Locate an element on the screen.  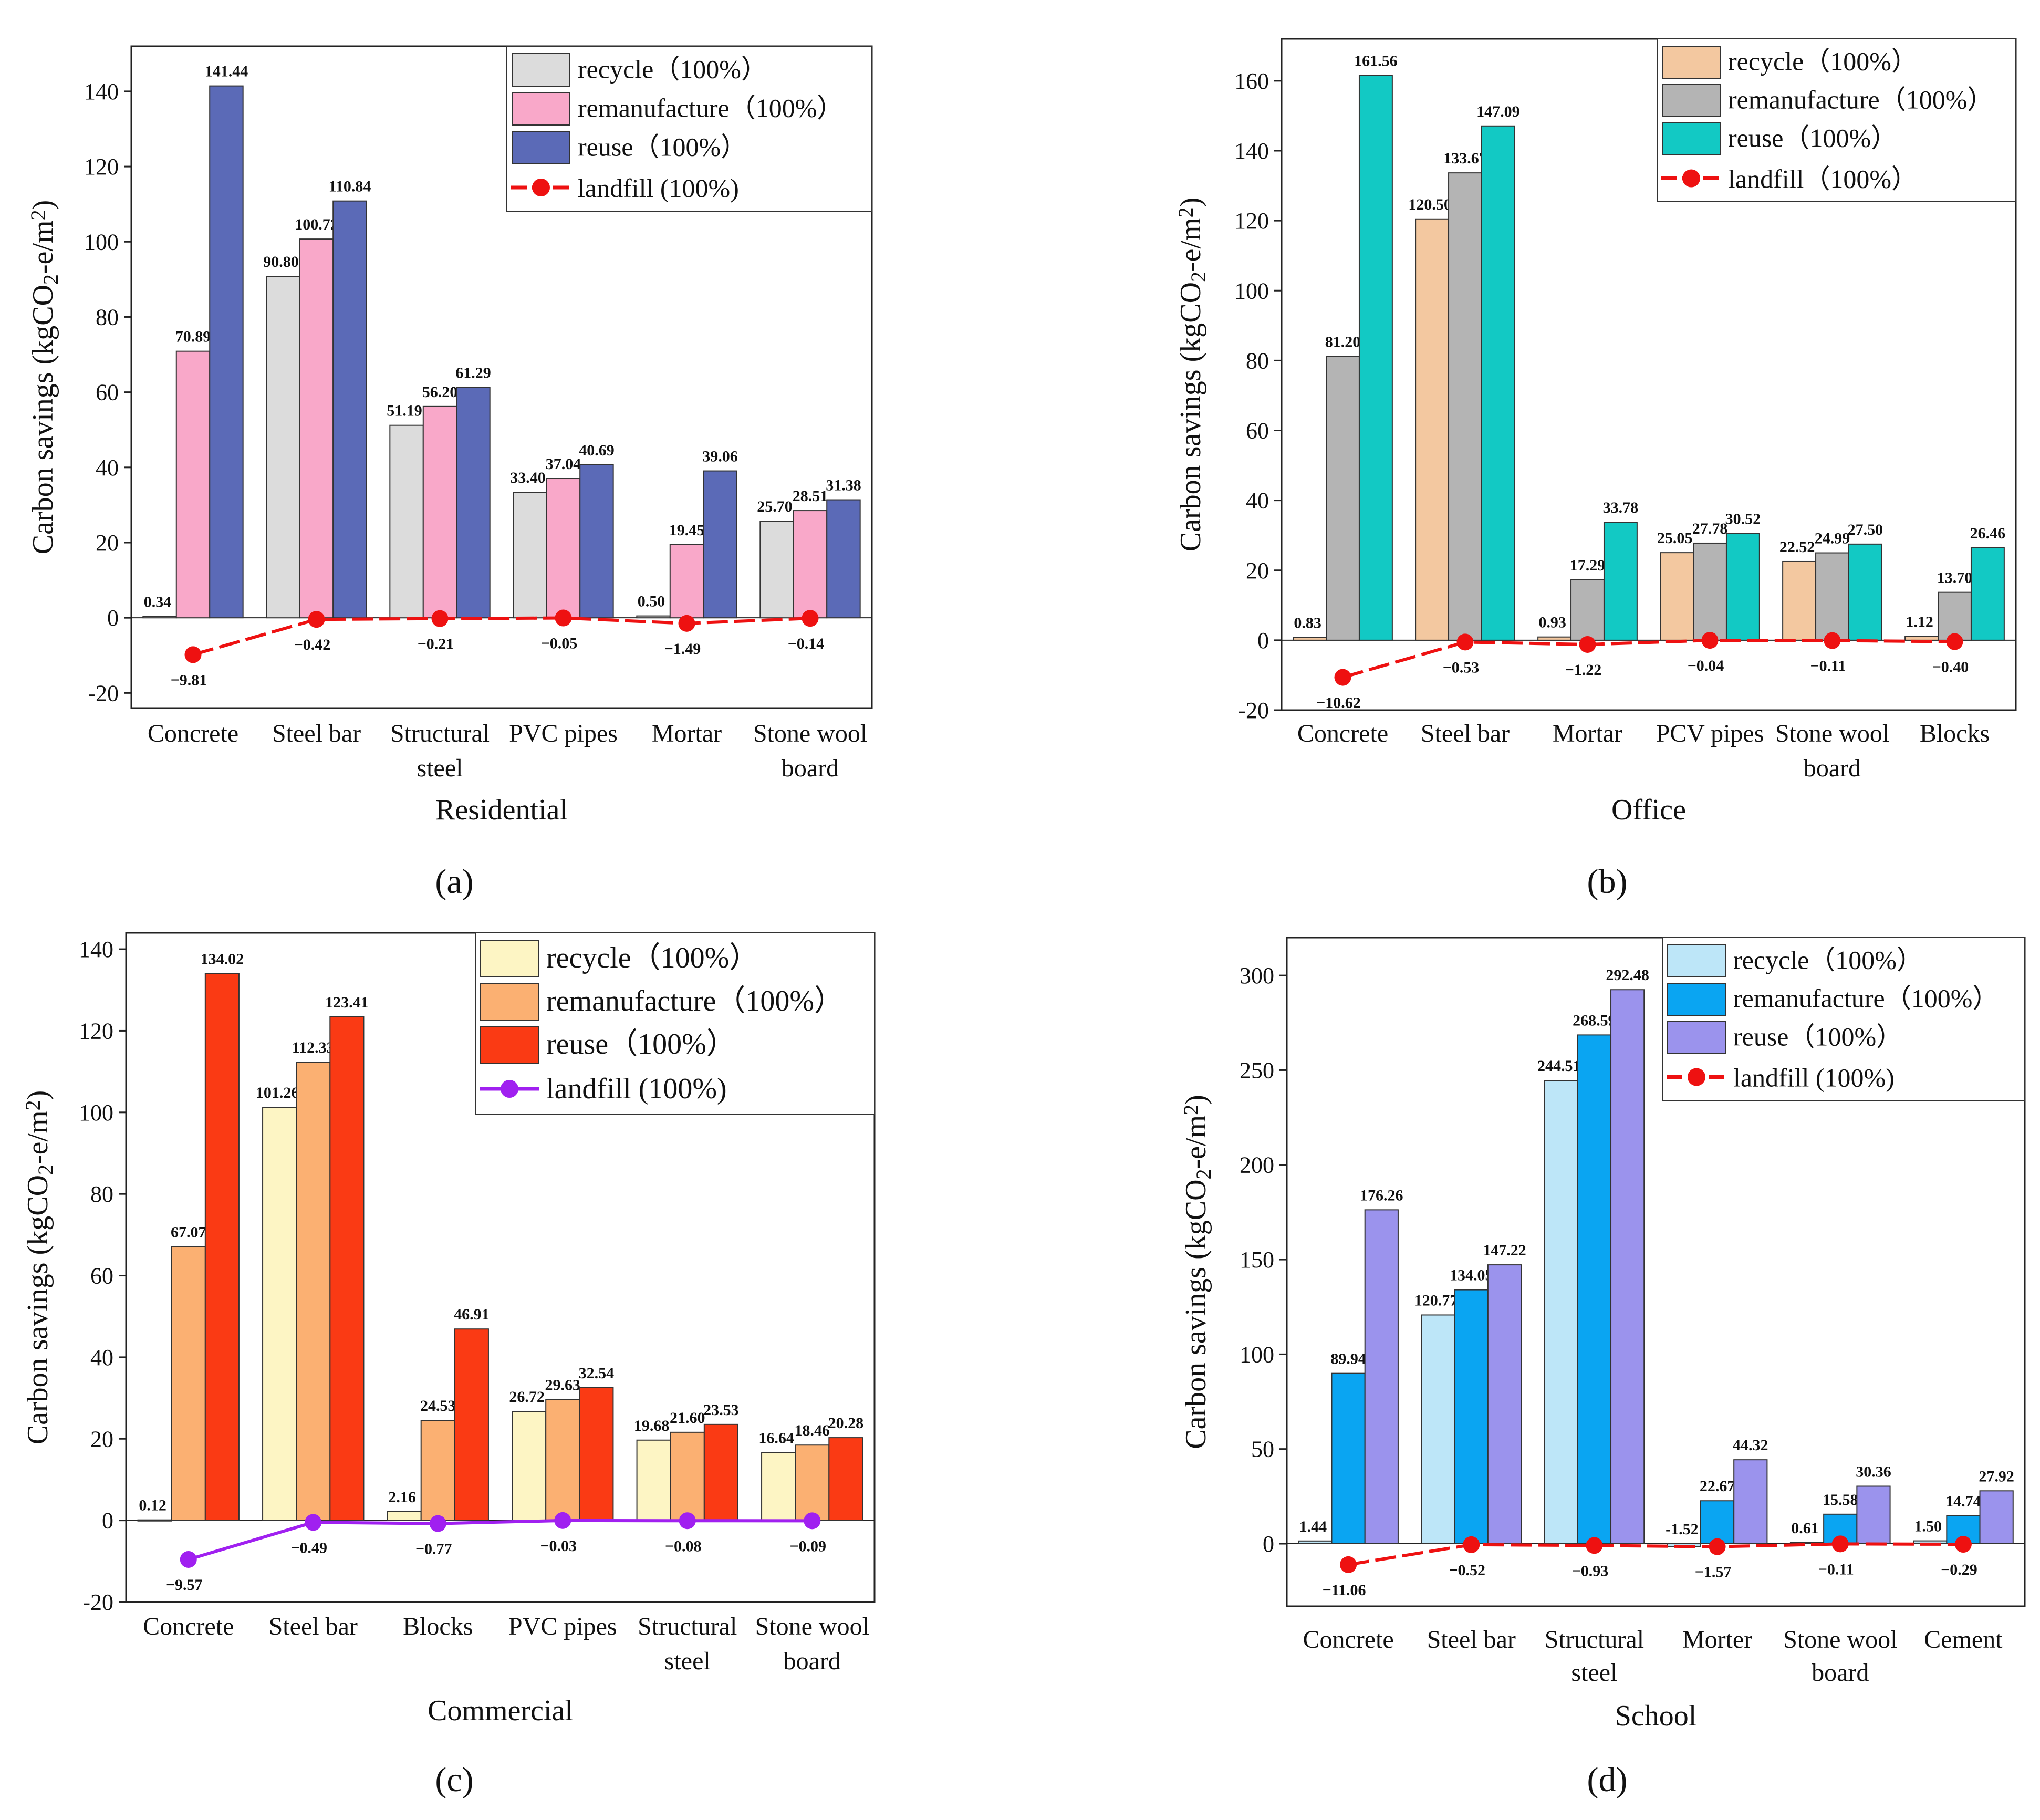
bar-value-label: 147.22 is located at coordinates (1504, 1250).